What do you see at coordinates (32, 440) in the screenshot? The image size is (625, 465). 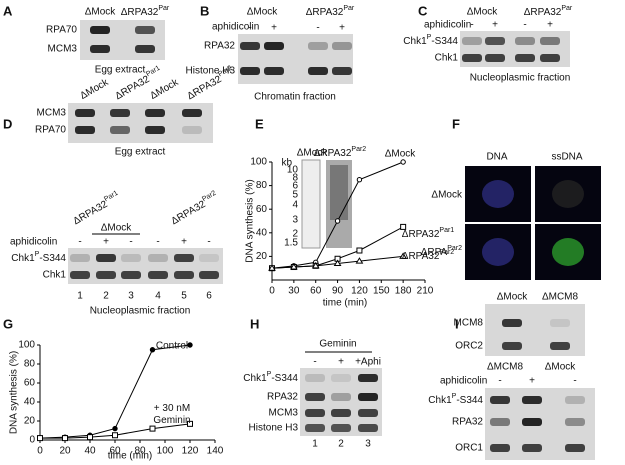 I see `y-tick-label: 0` at bounding box center [32, 440].